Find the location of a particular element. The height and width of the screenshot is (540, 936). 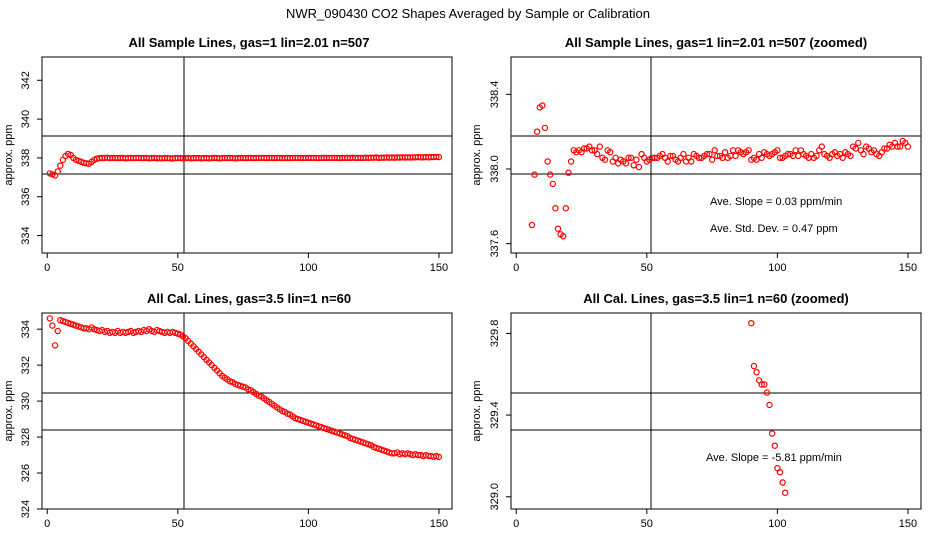

y-tick-label: 324 is located at coordinates (26, 509).